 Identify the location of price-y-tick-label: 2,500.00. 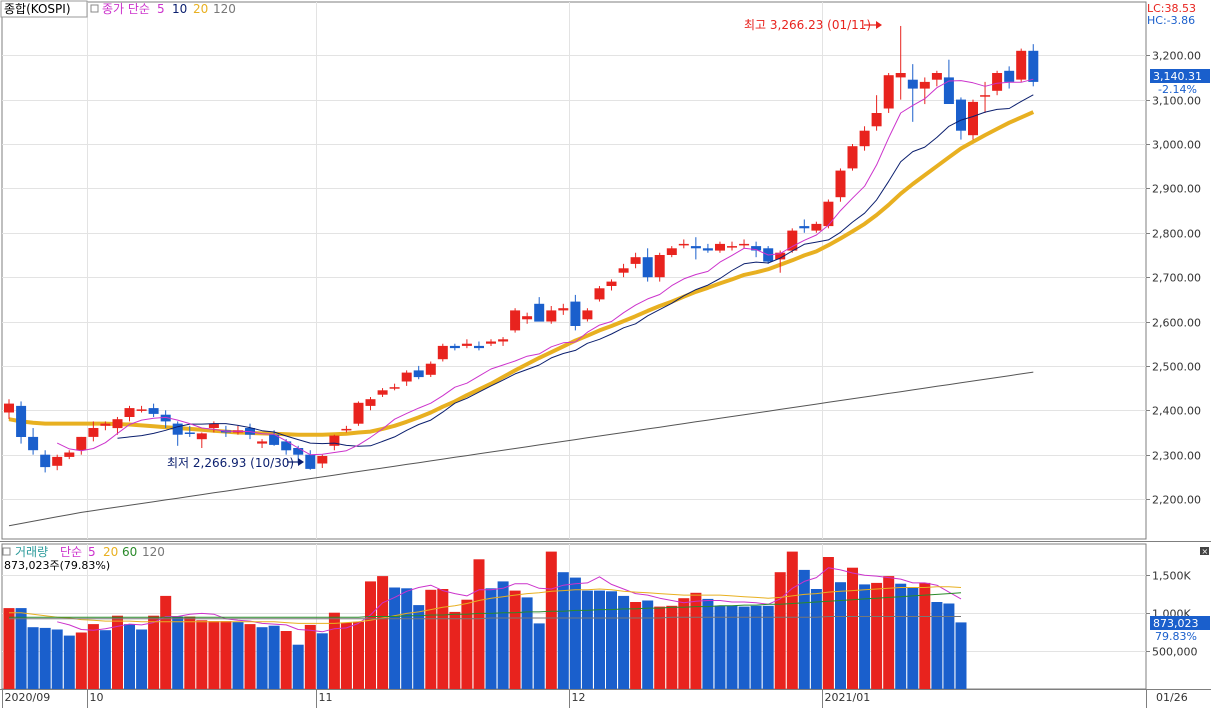
(1176, 367).